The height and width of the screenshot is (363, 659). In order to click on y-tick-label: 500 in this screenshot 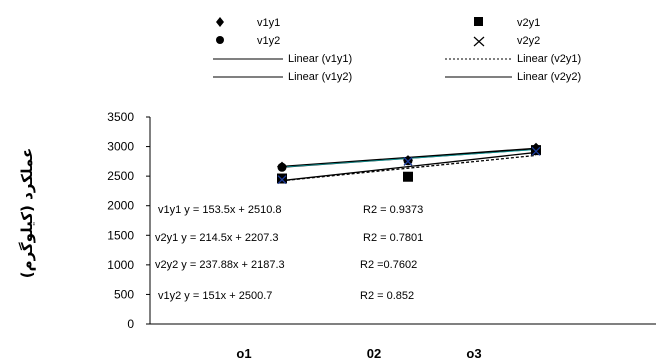, I will do `click(124, 294)`.